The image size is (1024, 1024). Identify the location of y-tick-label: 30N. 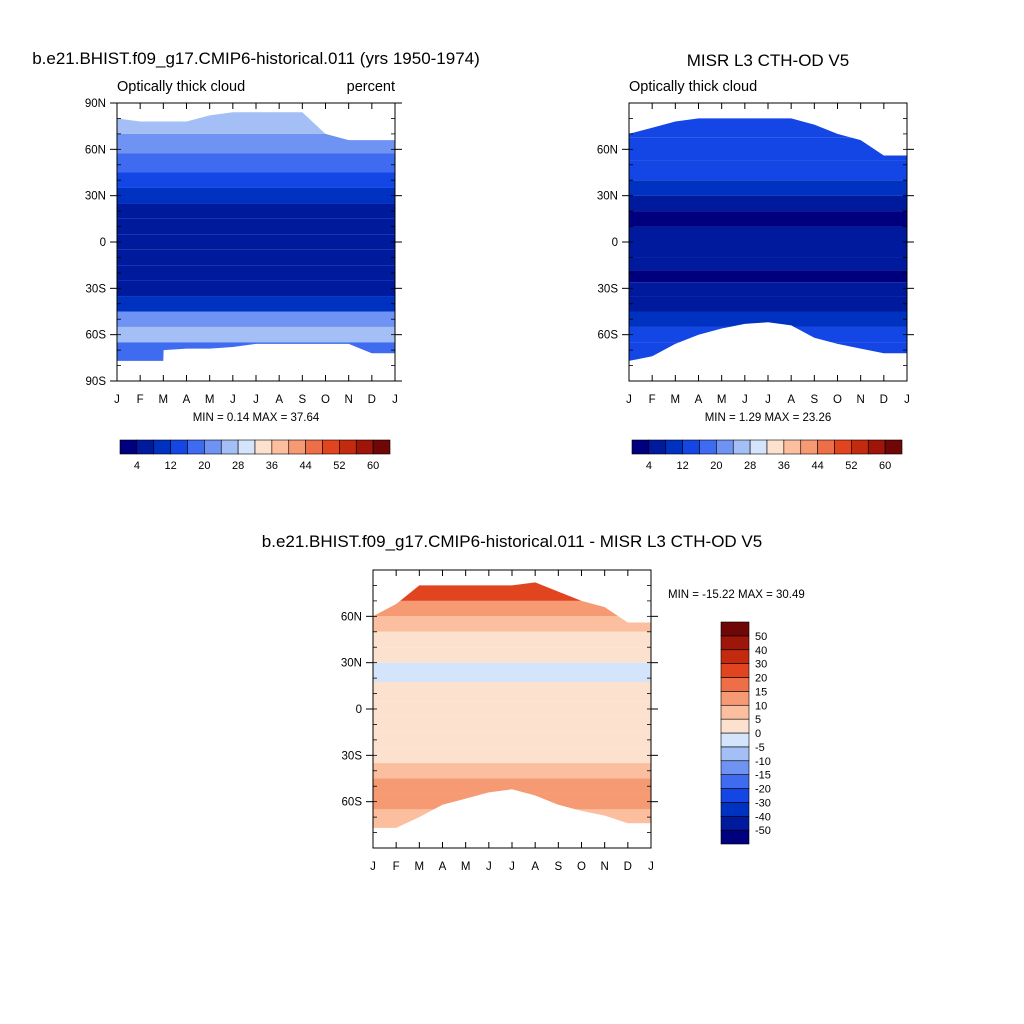
(95, 197).